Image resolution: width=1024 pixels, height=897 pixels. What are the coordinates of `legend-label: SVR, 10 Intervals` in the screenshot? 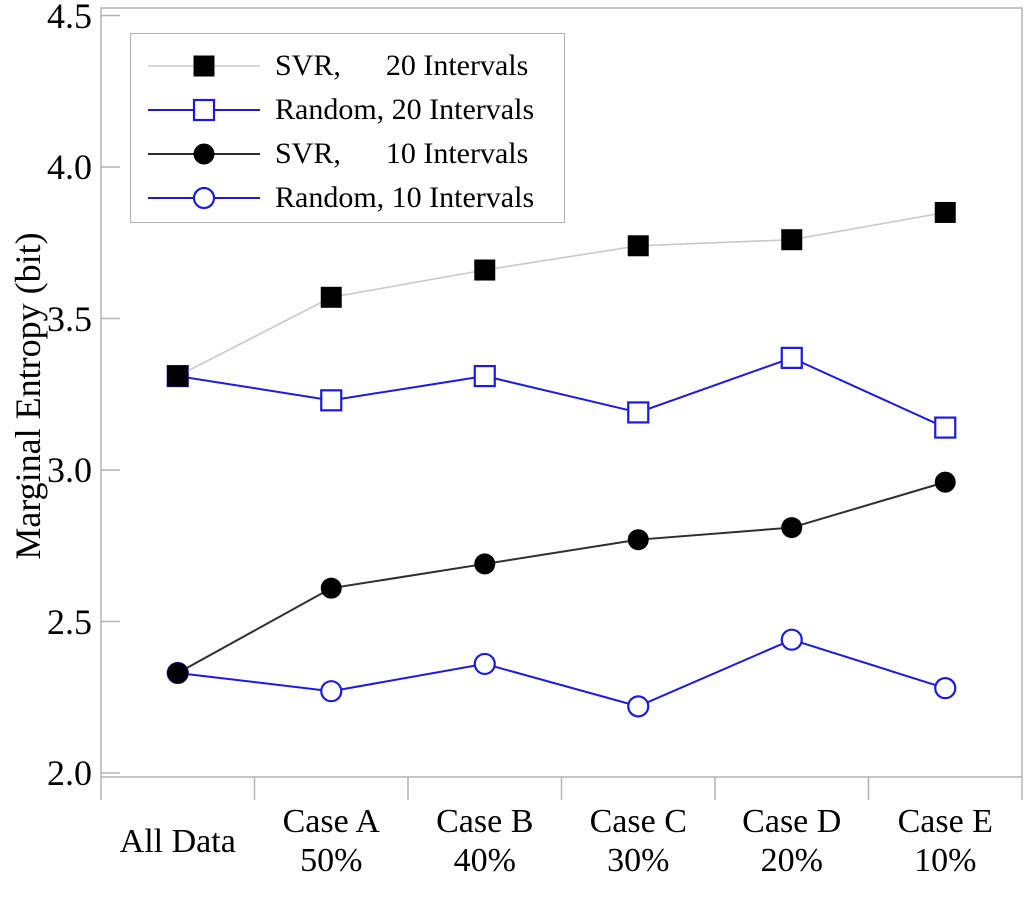 It's located at (402, 153).